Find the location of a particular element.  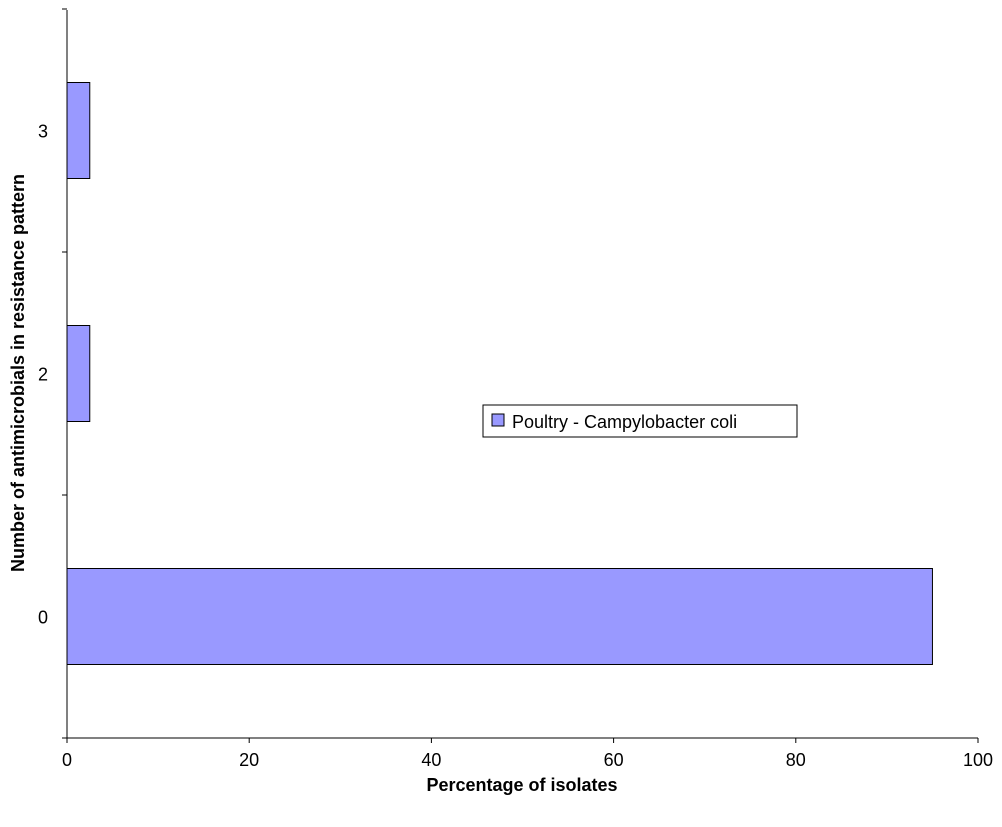

legend-box is located at coordinates (640, 421).